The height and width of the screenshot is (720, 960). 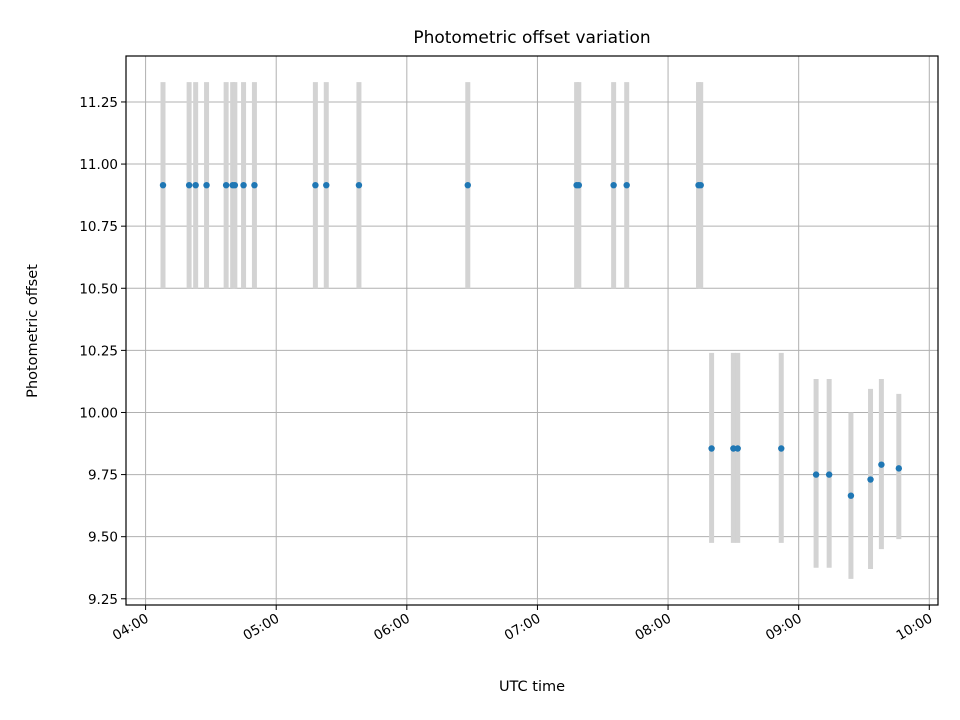 What do you see at coordinates (103, 476) in the screenshot?
I see `y-tick-label: 9.75` at bounding box center [103, 476].